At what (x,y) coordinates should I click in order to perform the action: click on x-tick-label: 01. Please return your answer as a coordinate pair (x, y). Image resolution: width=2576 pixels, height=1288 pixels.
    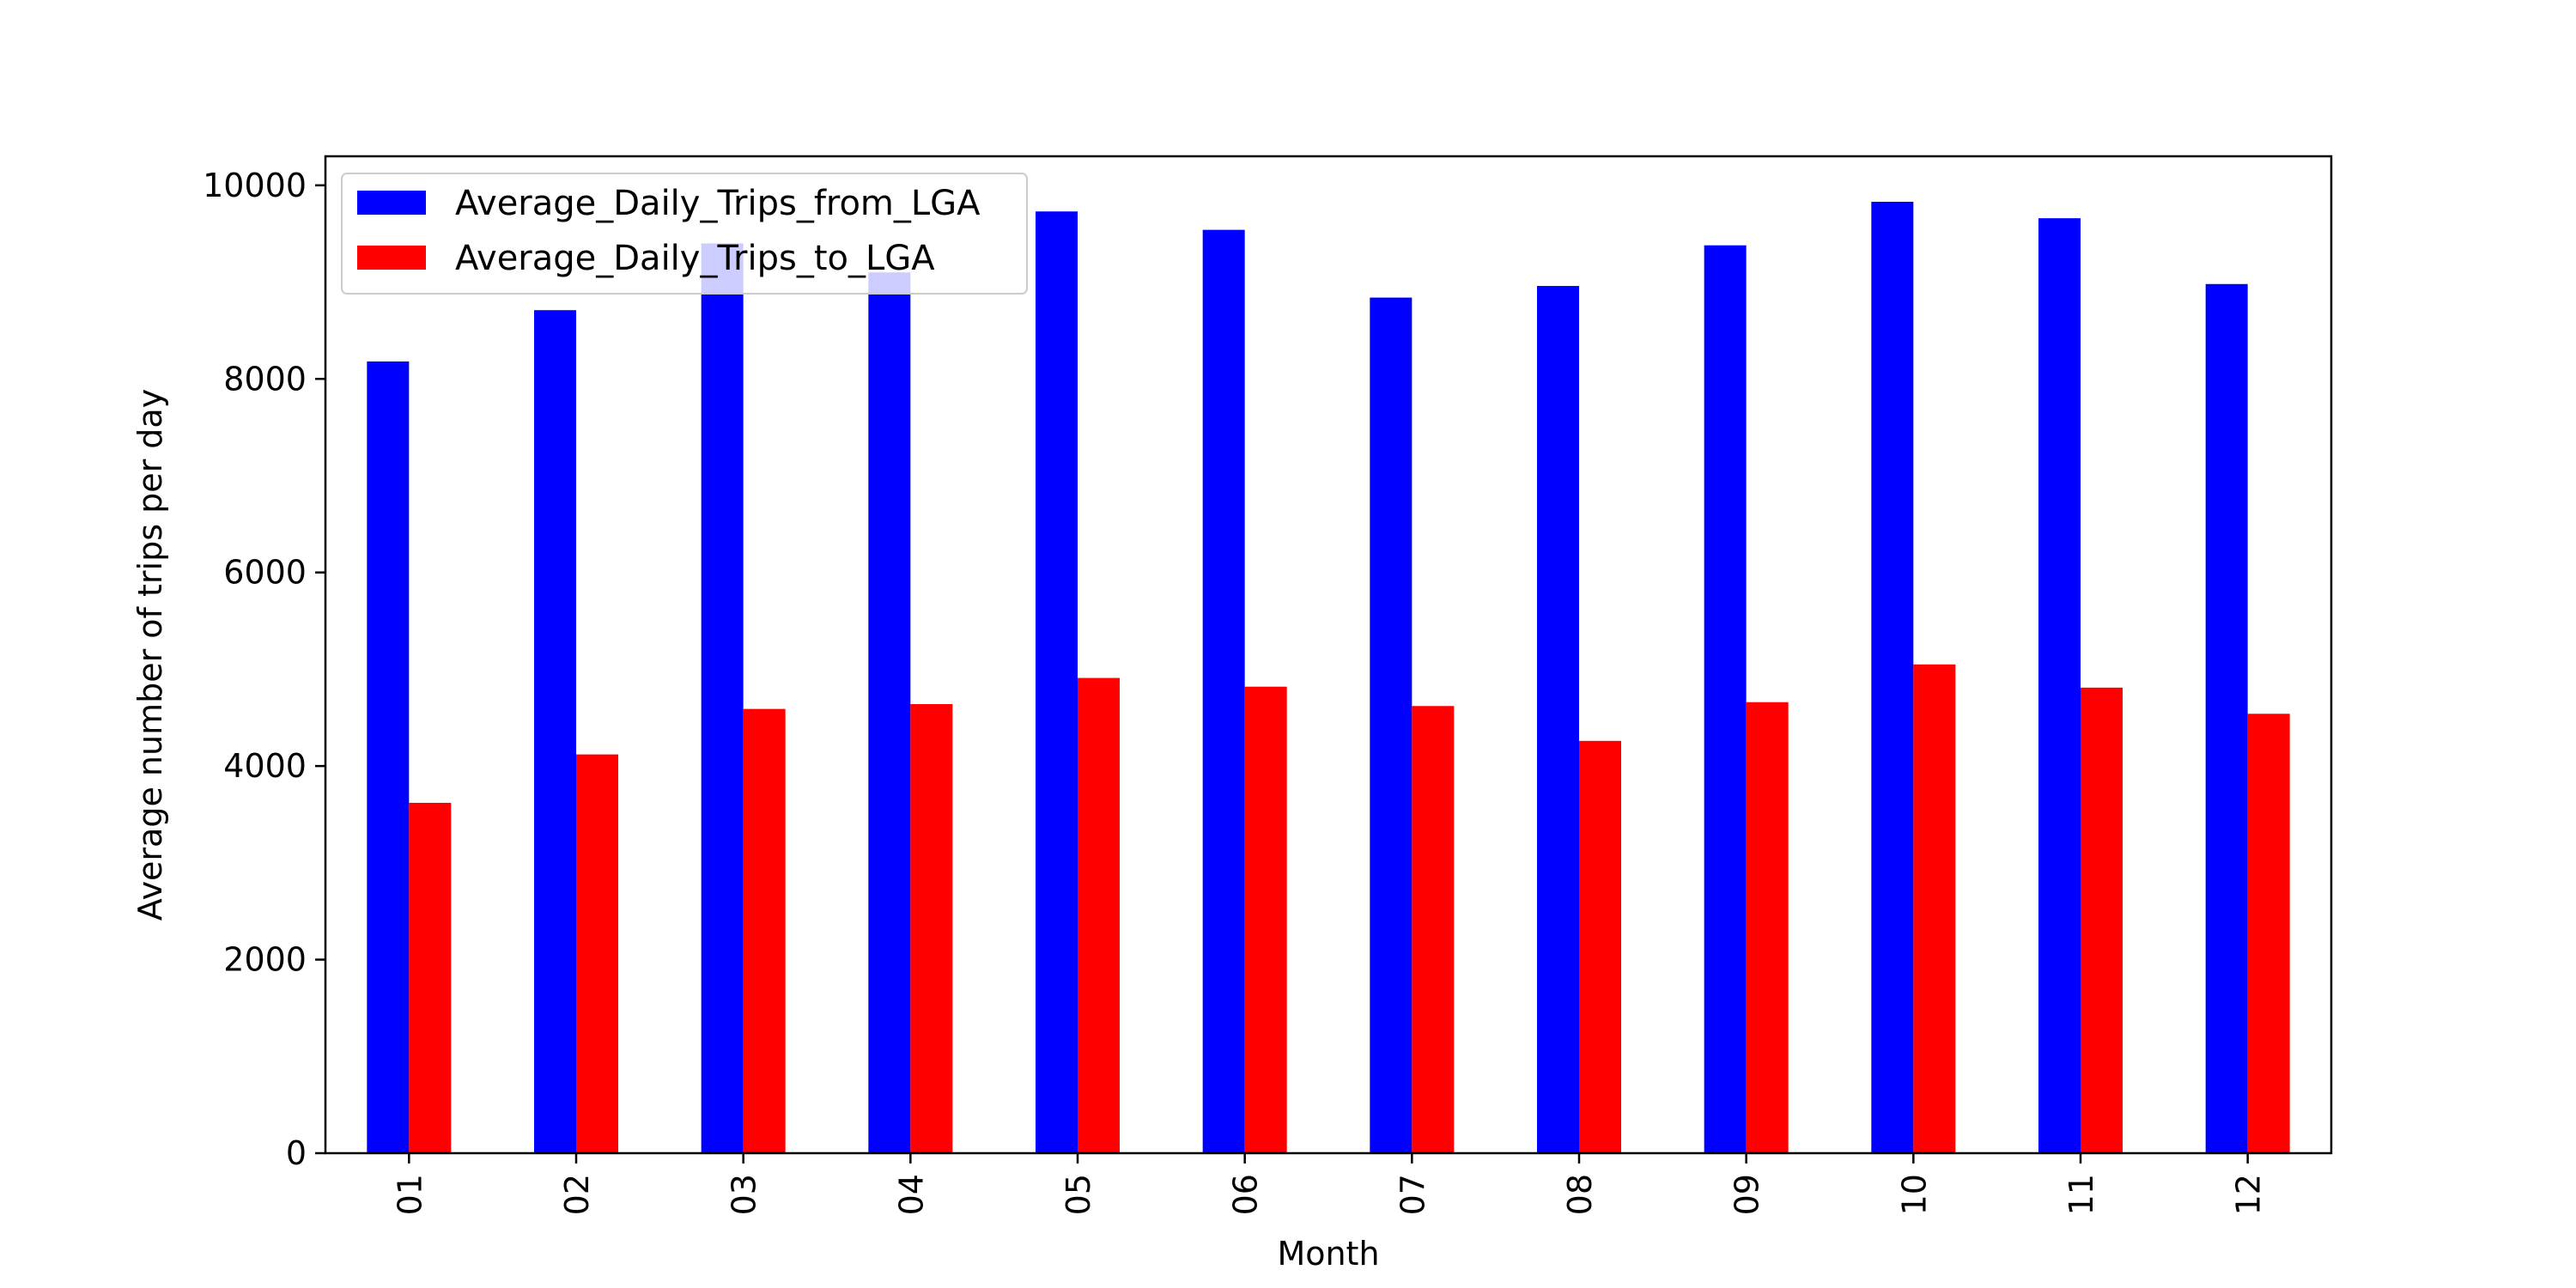
    Looking at the image, I should click on (409, 1195).